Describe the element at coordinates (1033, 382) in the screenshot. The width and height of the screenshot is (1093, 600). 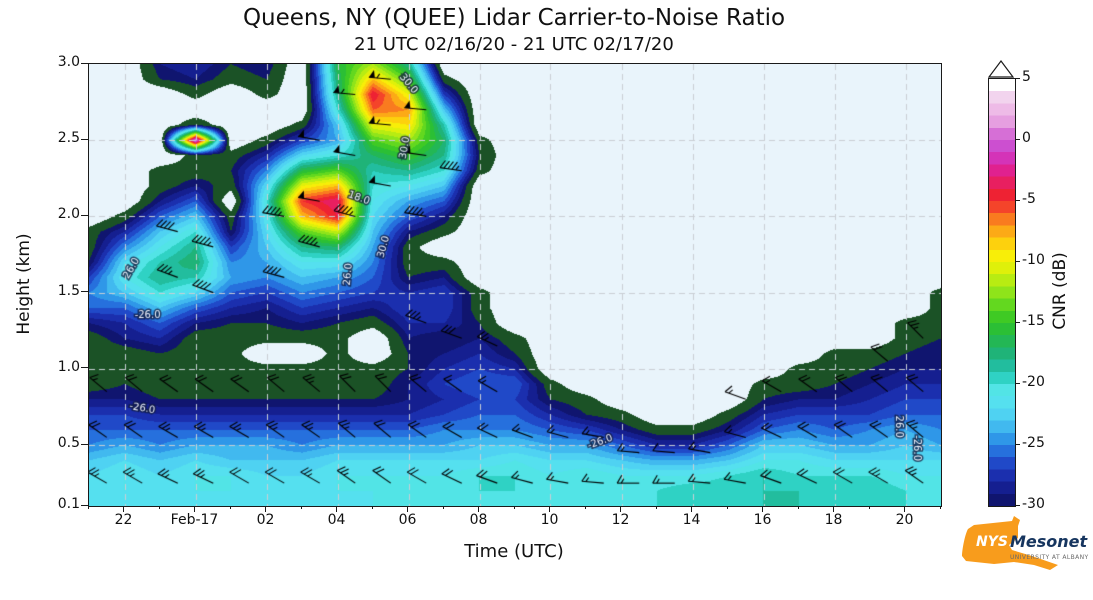
I see `colorbar-tick-label: -20` at that location.